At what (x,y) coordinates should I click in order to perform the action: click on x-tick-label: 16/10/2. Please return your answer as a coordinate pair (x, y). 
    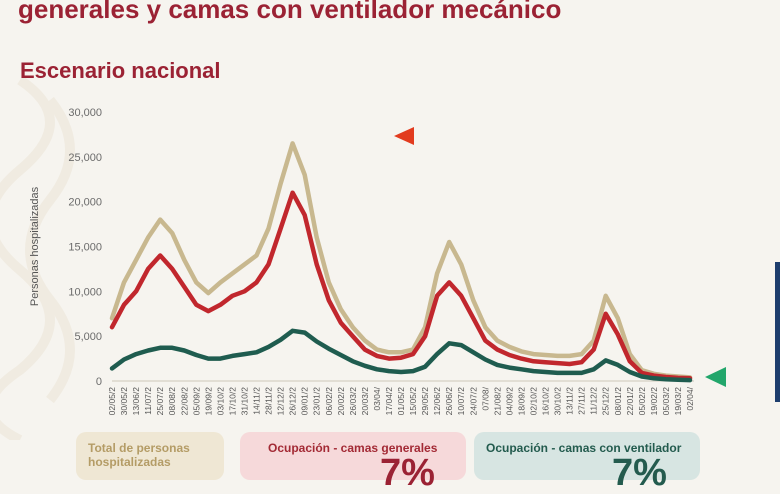
    Looking at the image, I should click on (546, 401).